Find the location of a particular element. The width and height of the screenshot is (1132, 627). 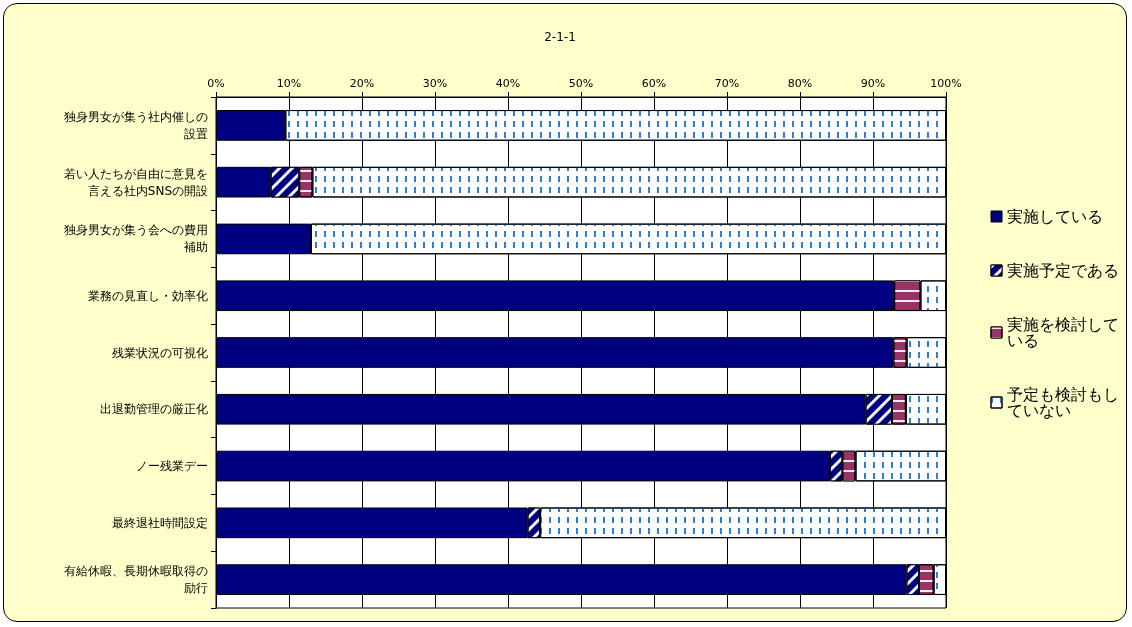

x-tick-label: 100% is located at coordinates (946, 83).